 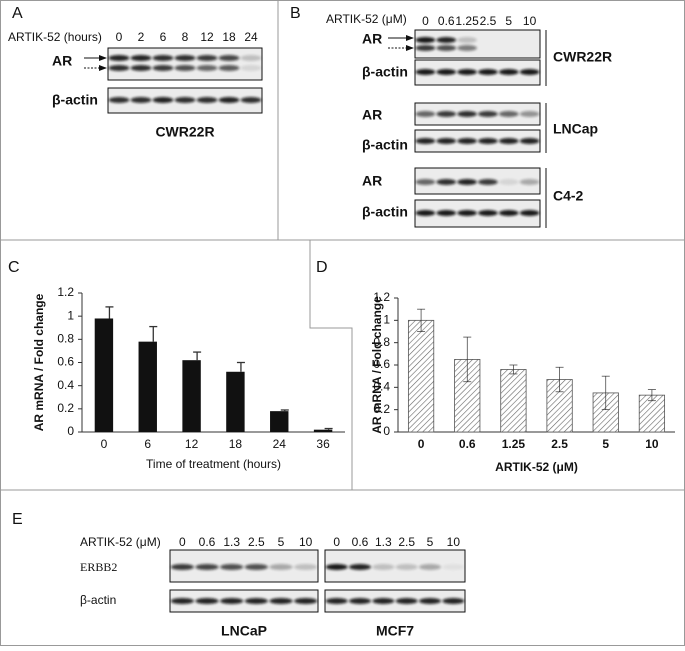 What do you see at coordinates (575, 129) in the screenshot?
I see `cell-line: LNCap` at bounding box center [575, 129].